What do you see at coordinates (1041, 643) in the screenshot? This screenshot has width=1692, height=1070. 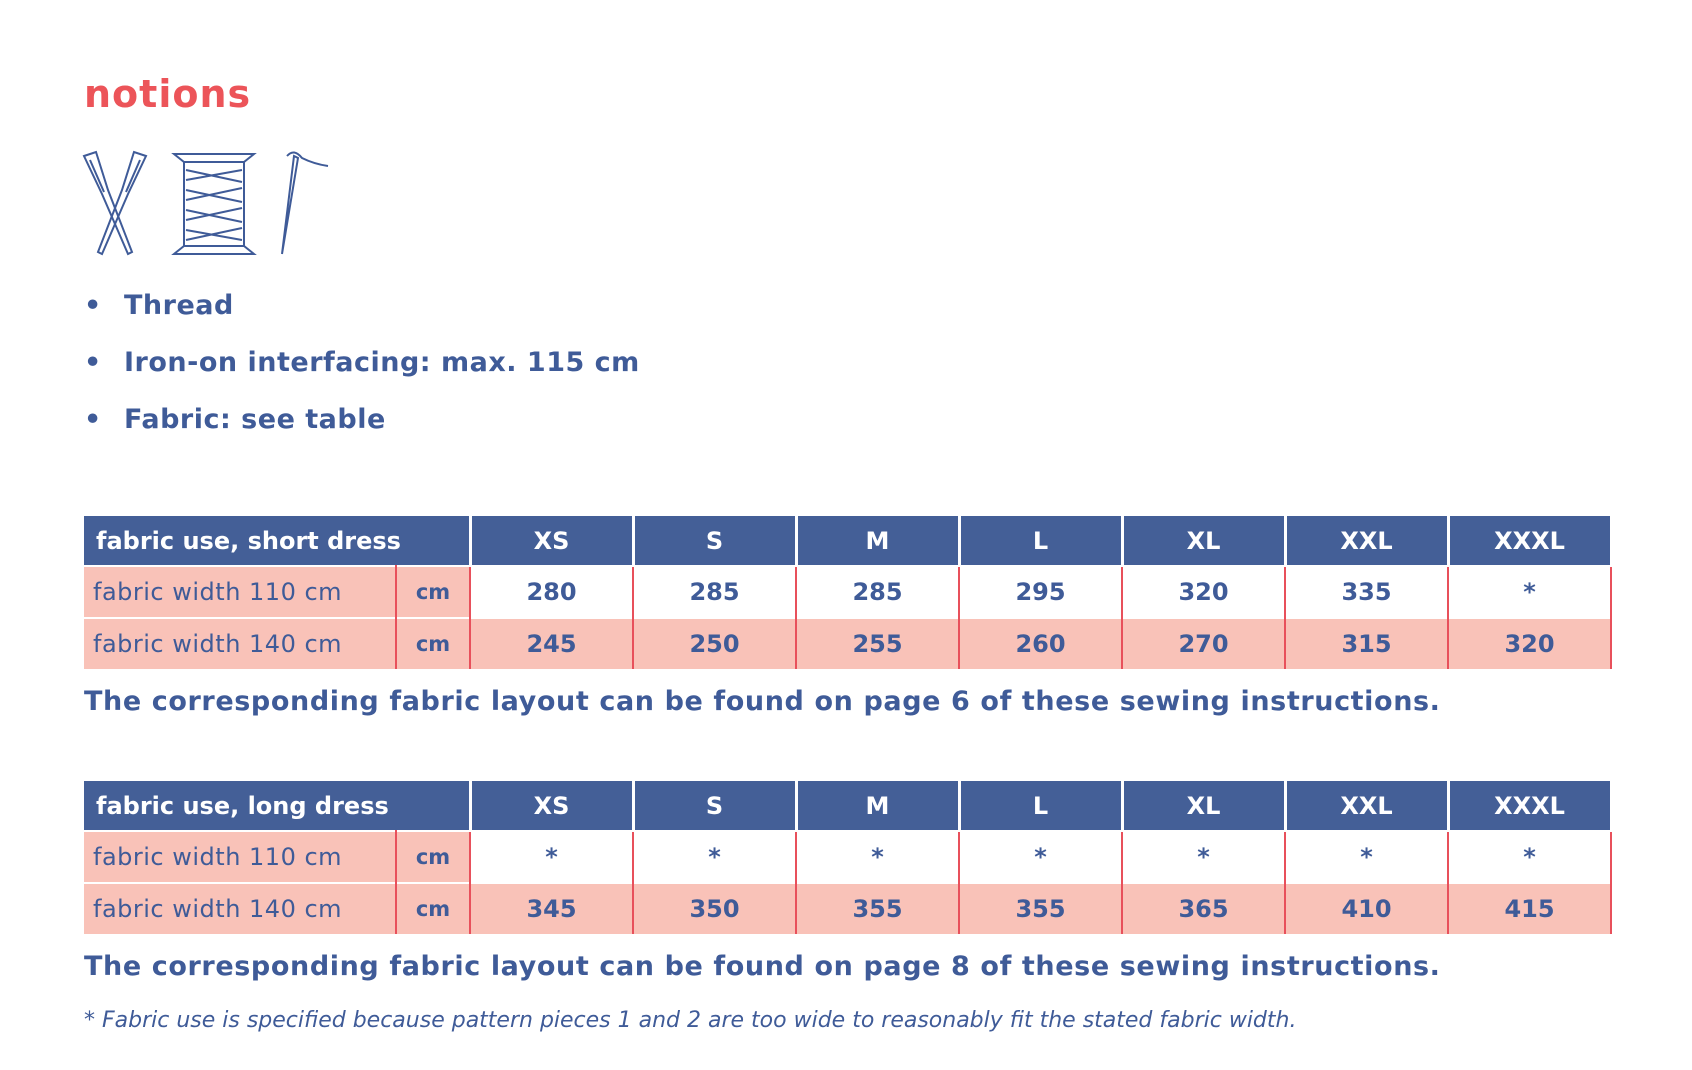 I see `fabric-amount: 260` at bounding box center [1041, 643].